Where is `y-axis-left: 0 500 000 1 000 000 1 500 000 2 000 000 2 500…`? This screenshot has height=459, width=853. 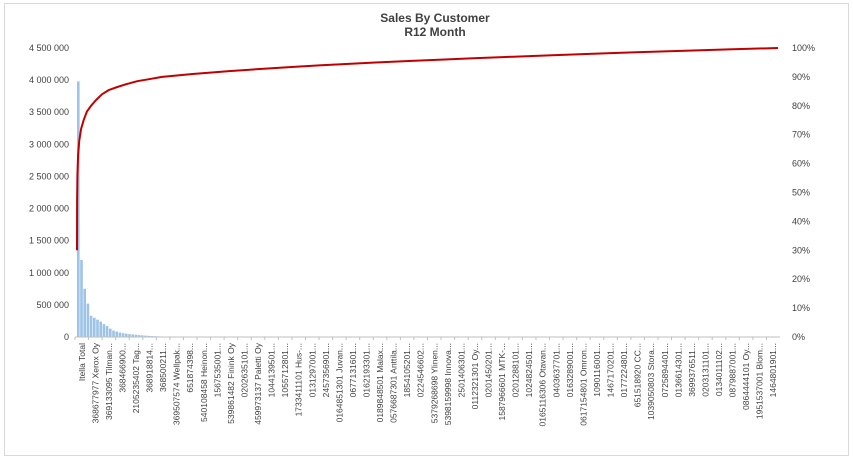 y-axis-left: 0 500 000 1 000 000 1 500 000 2 000 000 2 500… is located at coordinates (49, 192).